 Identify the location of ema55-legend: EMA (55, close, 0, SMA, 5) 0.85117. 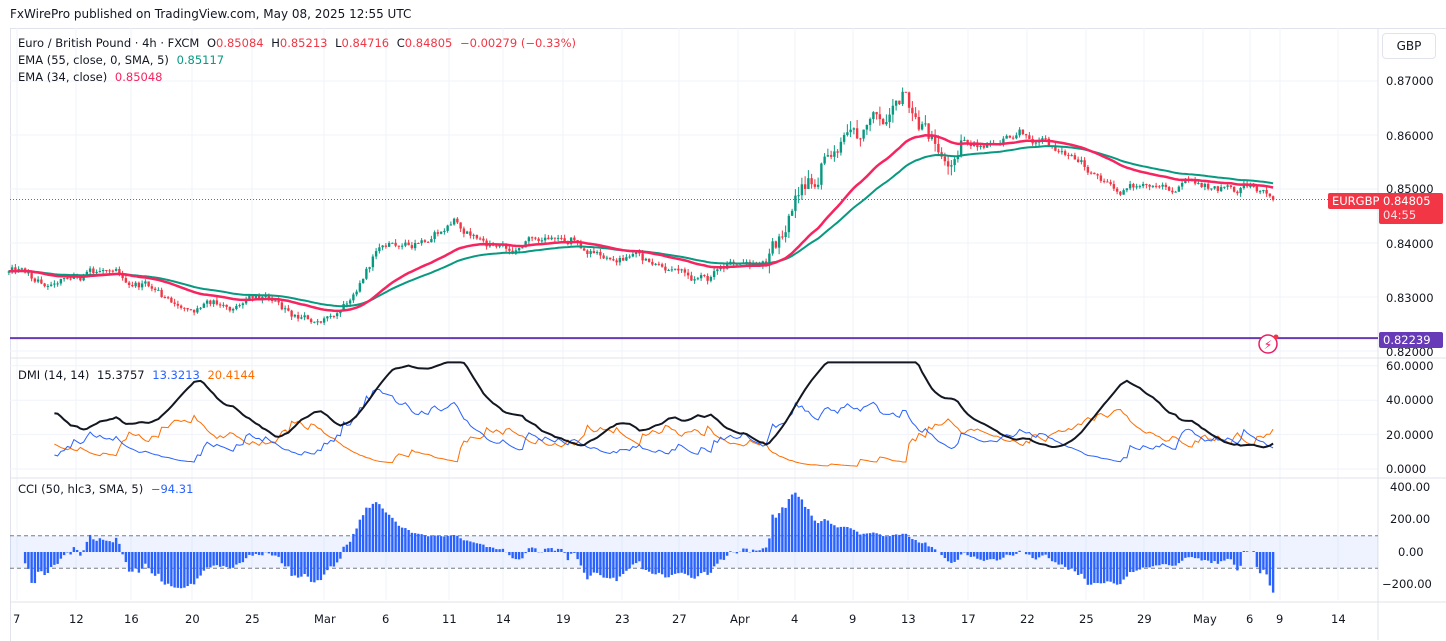
(123, 60).